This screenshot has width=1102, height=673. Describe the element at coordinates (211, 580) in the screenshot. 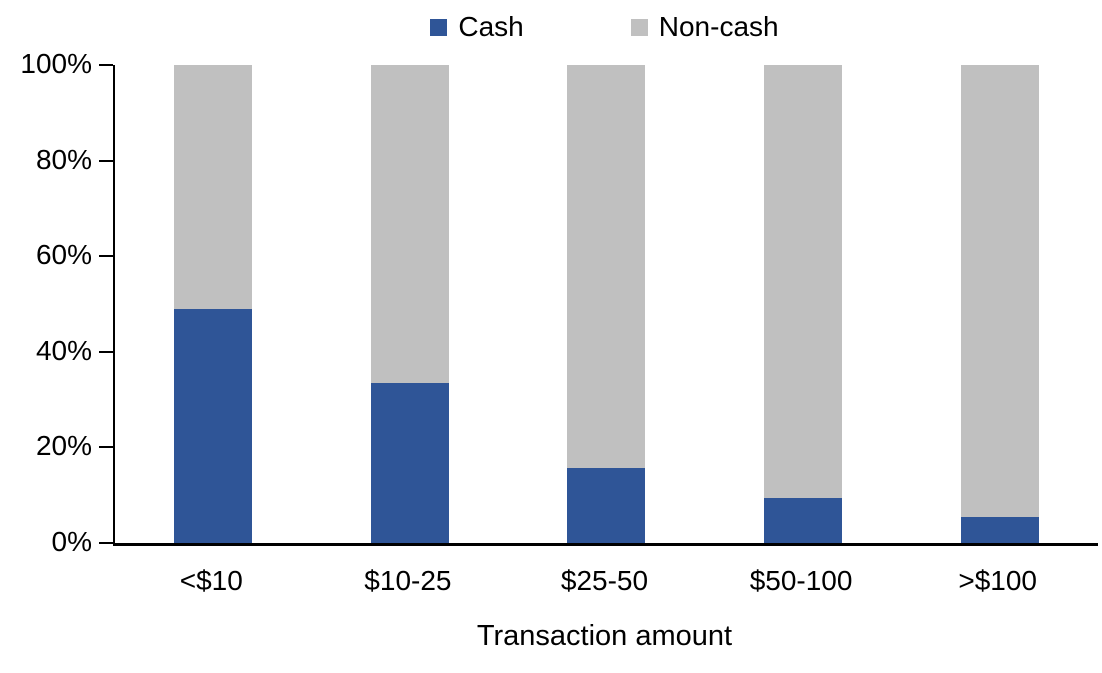

I see `x-category-label: <$10` at that location.